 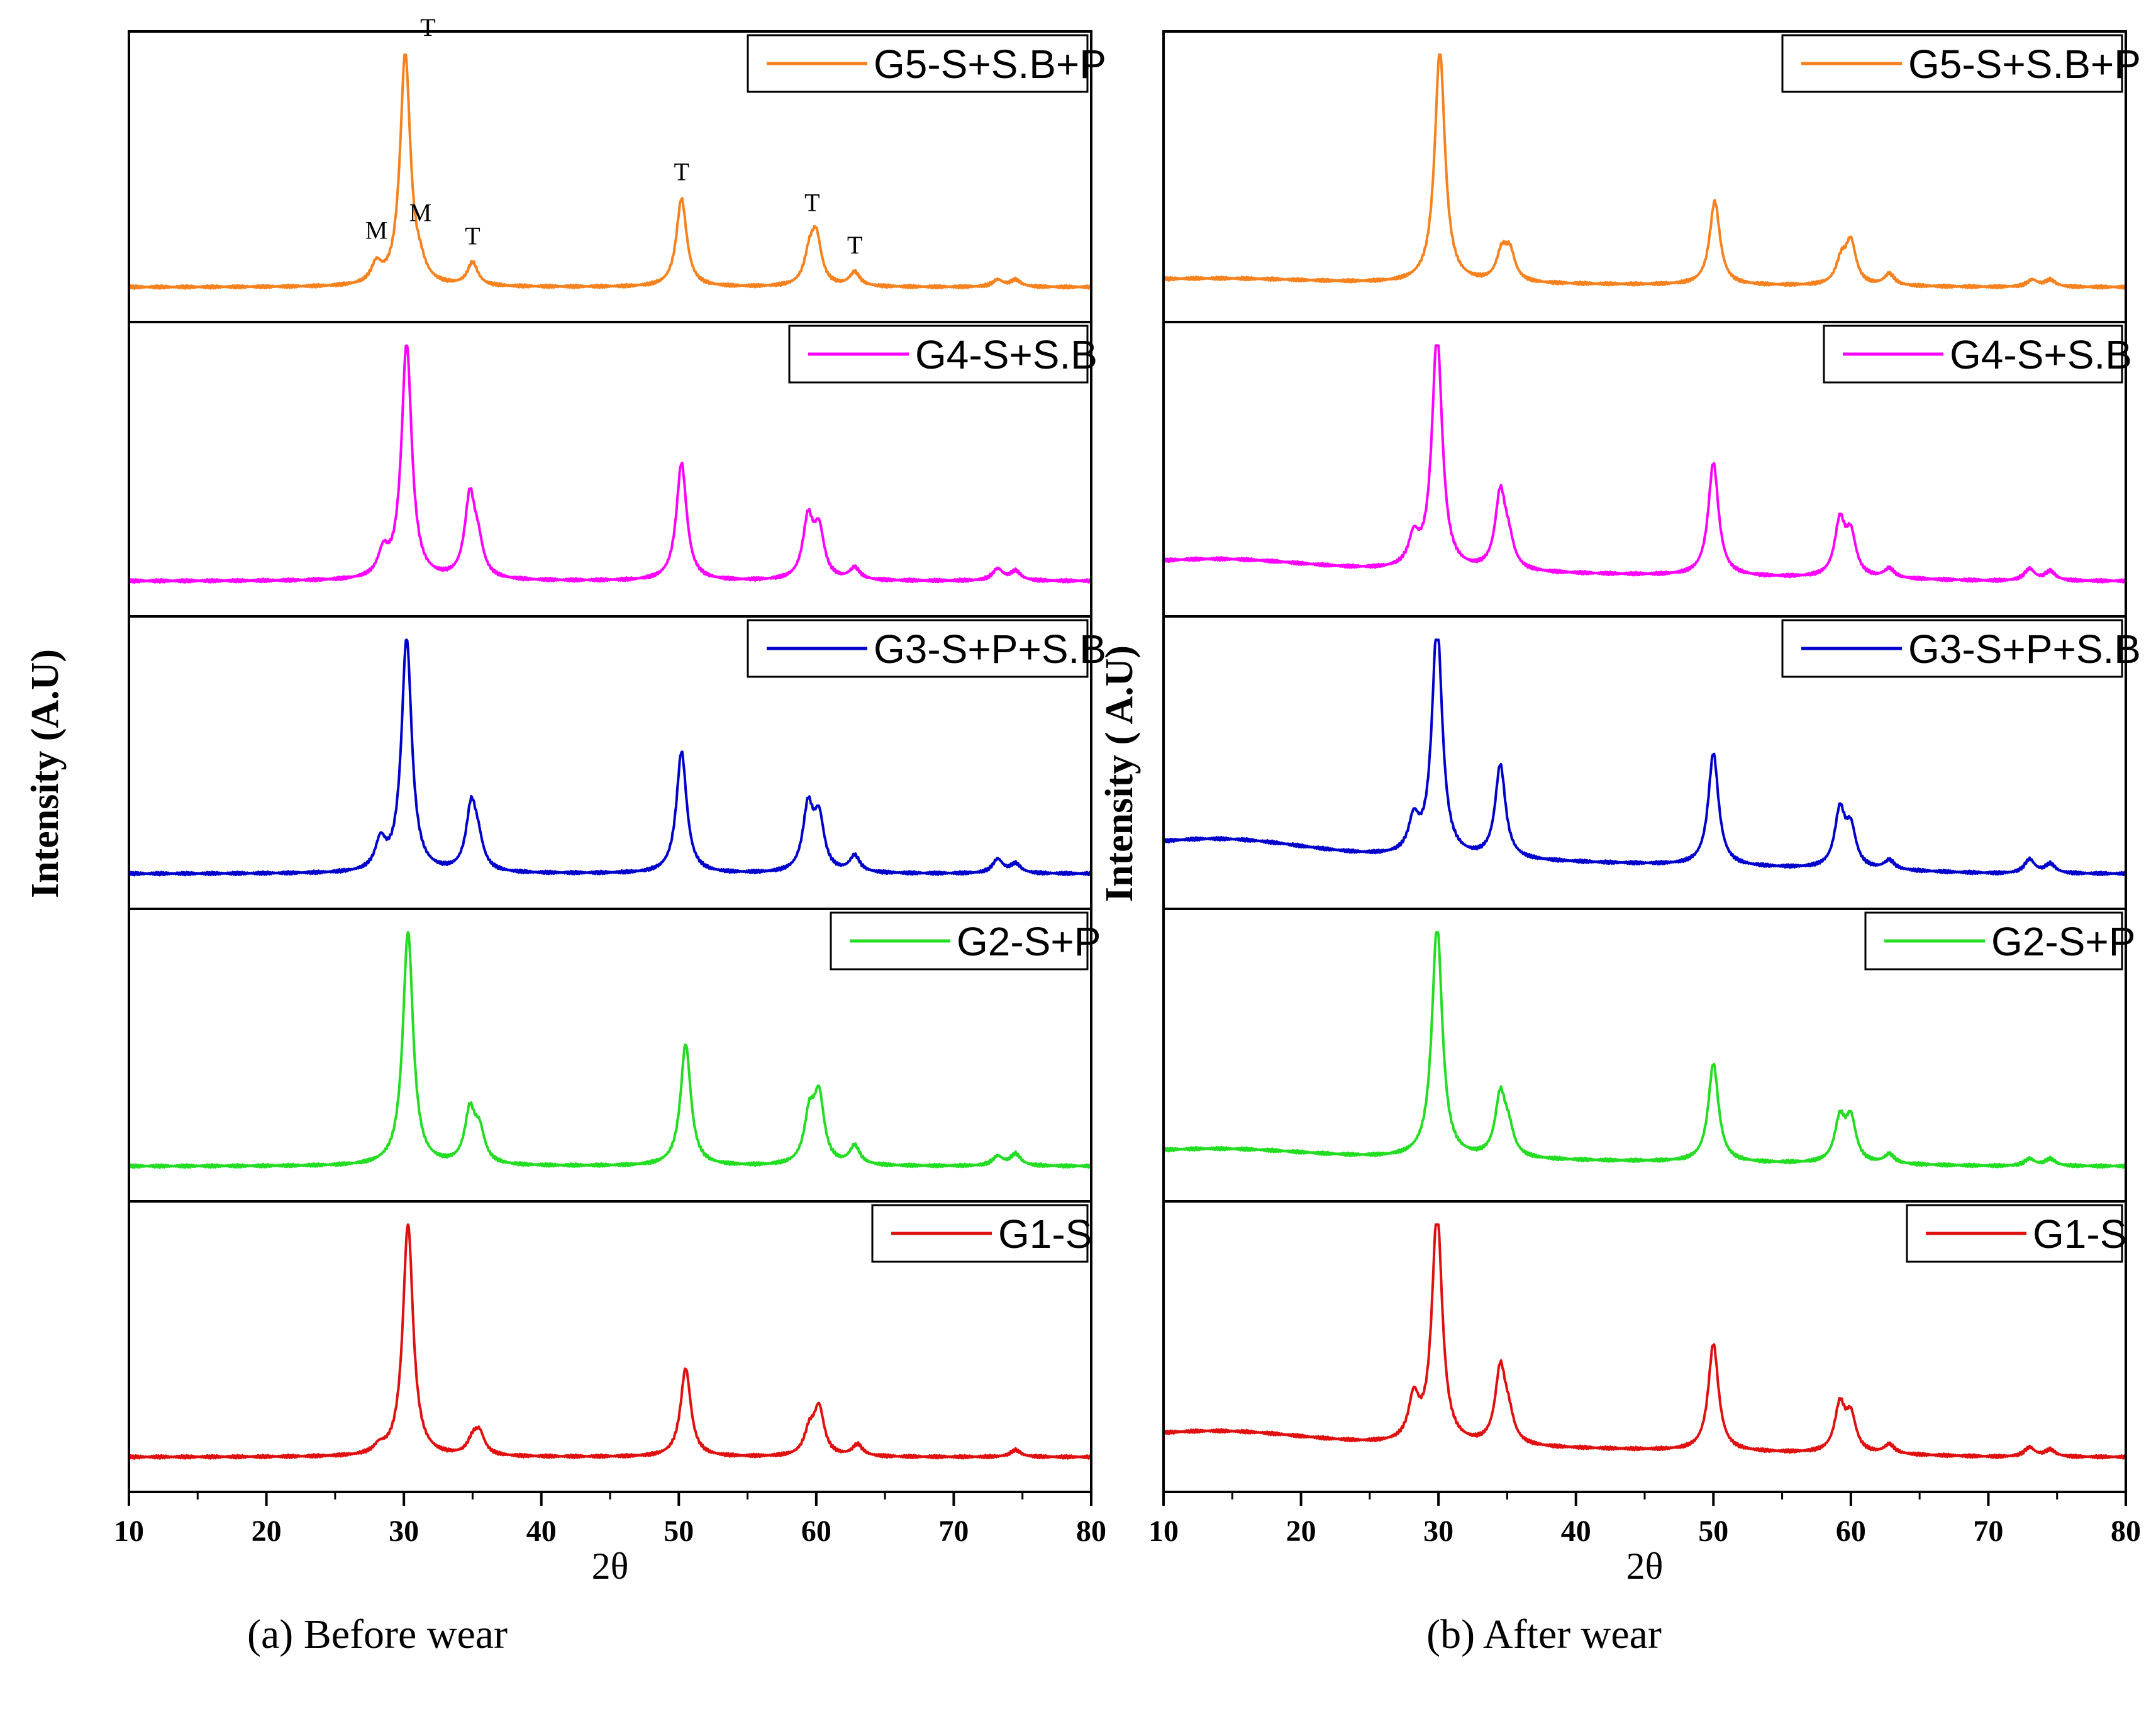 I want to click on y-axis-label: Intensity ( A.U), so click(x=1119, y=773).